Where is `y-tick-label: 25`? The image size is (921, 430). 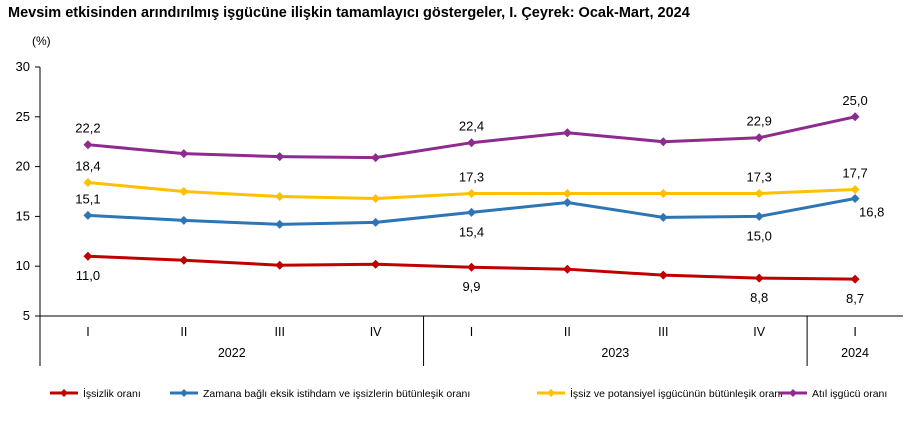 y-tick-label: 25 is located at coordinates (23, 116).